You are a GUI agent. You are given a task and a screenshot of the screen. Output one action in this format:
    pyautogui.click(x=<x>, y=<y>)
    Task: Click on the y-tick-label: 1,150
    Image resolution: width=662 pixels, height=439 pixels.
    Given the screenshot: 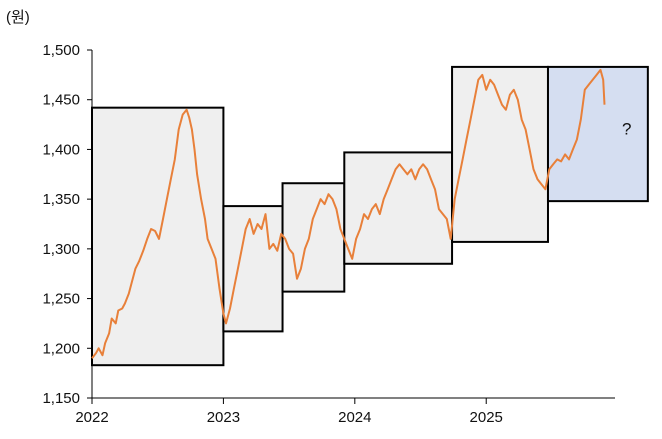 What is the action you would take?
    pyautogui.click(x=61, y=398)
    